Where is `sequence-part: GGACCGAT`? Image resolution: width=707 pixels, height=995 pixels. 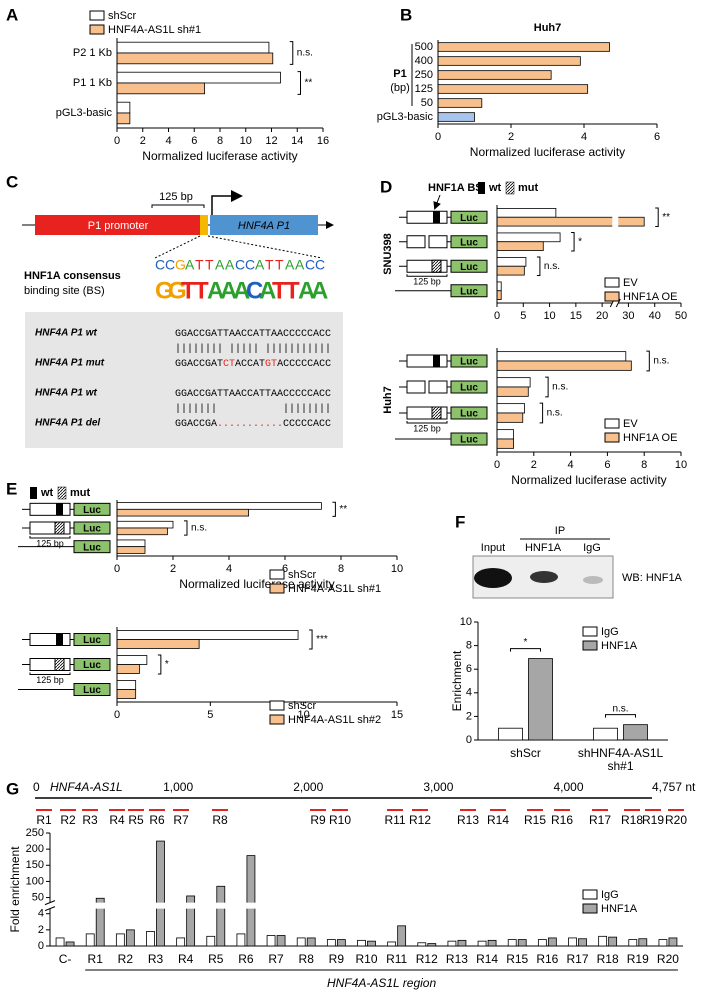 sequence-part: GGACCGAT is located at coordinates (199, 364).